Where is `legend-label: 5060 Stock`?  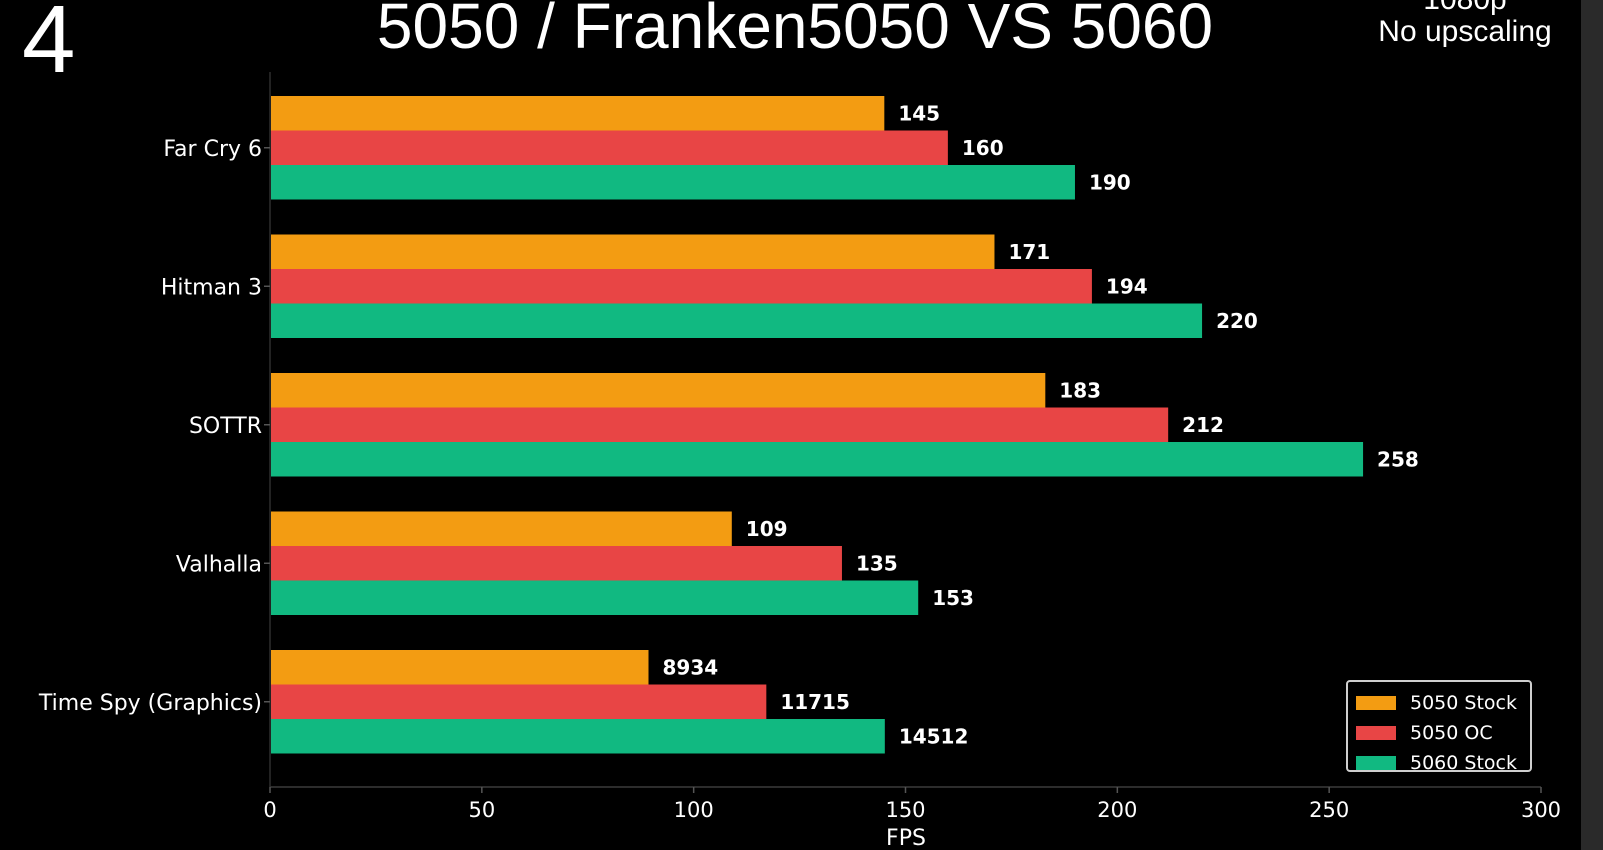
legend-label: 5060 Stock is located at coordinates (1463, 763).